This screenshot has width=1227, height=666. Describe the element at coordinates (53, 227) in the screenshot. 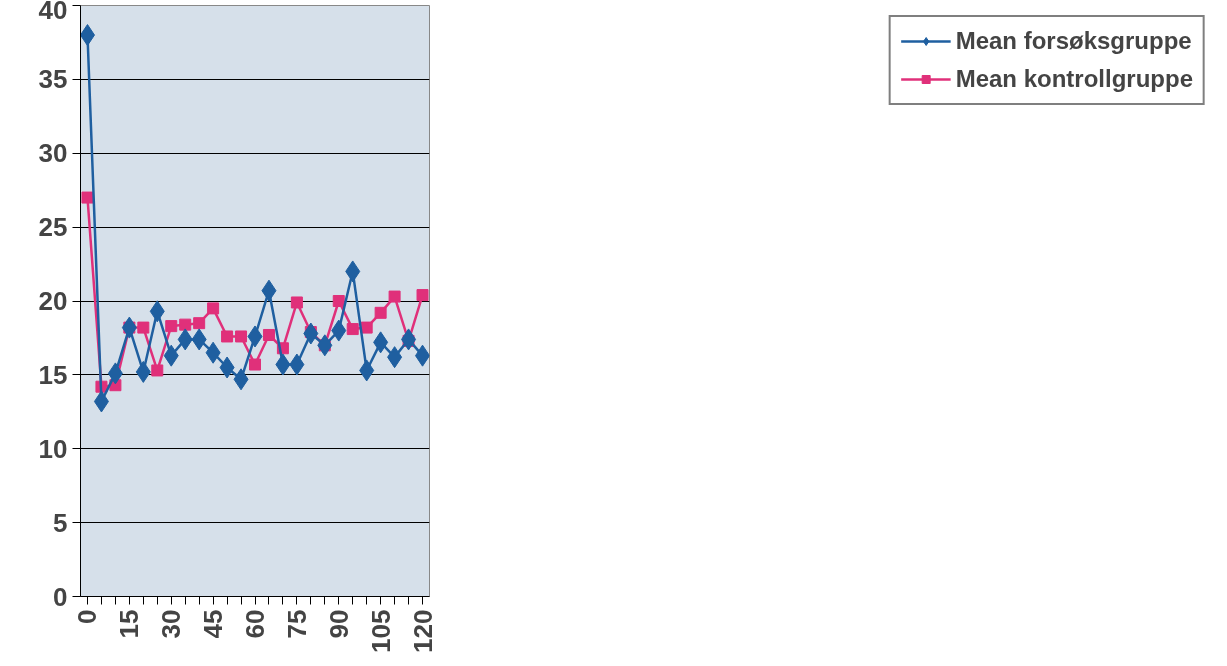

I see `y-tick-label: 25` at that location.